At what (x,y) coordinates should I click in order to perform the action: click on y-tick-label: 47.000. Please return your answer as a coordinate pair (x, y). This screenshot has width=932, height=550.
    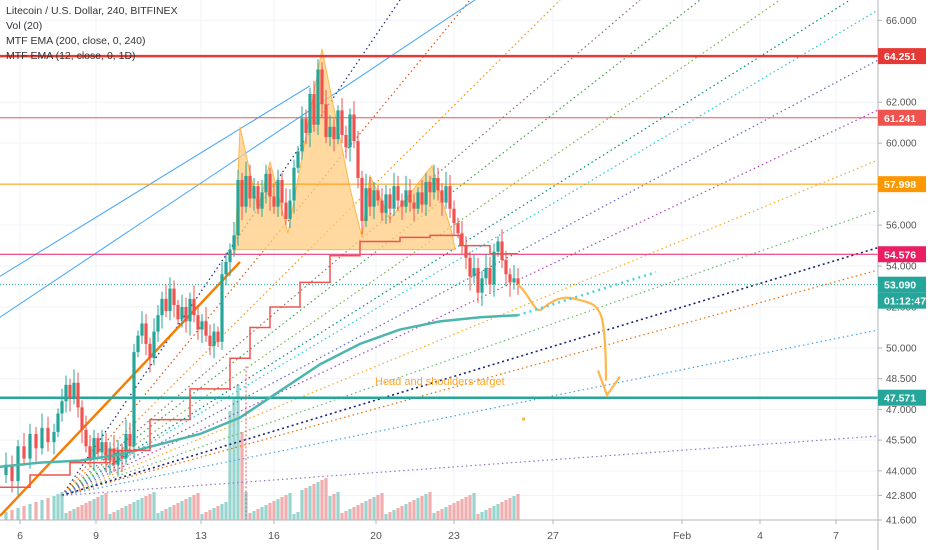
    Looking at the image, I should click on (901, 410).